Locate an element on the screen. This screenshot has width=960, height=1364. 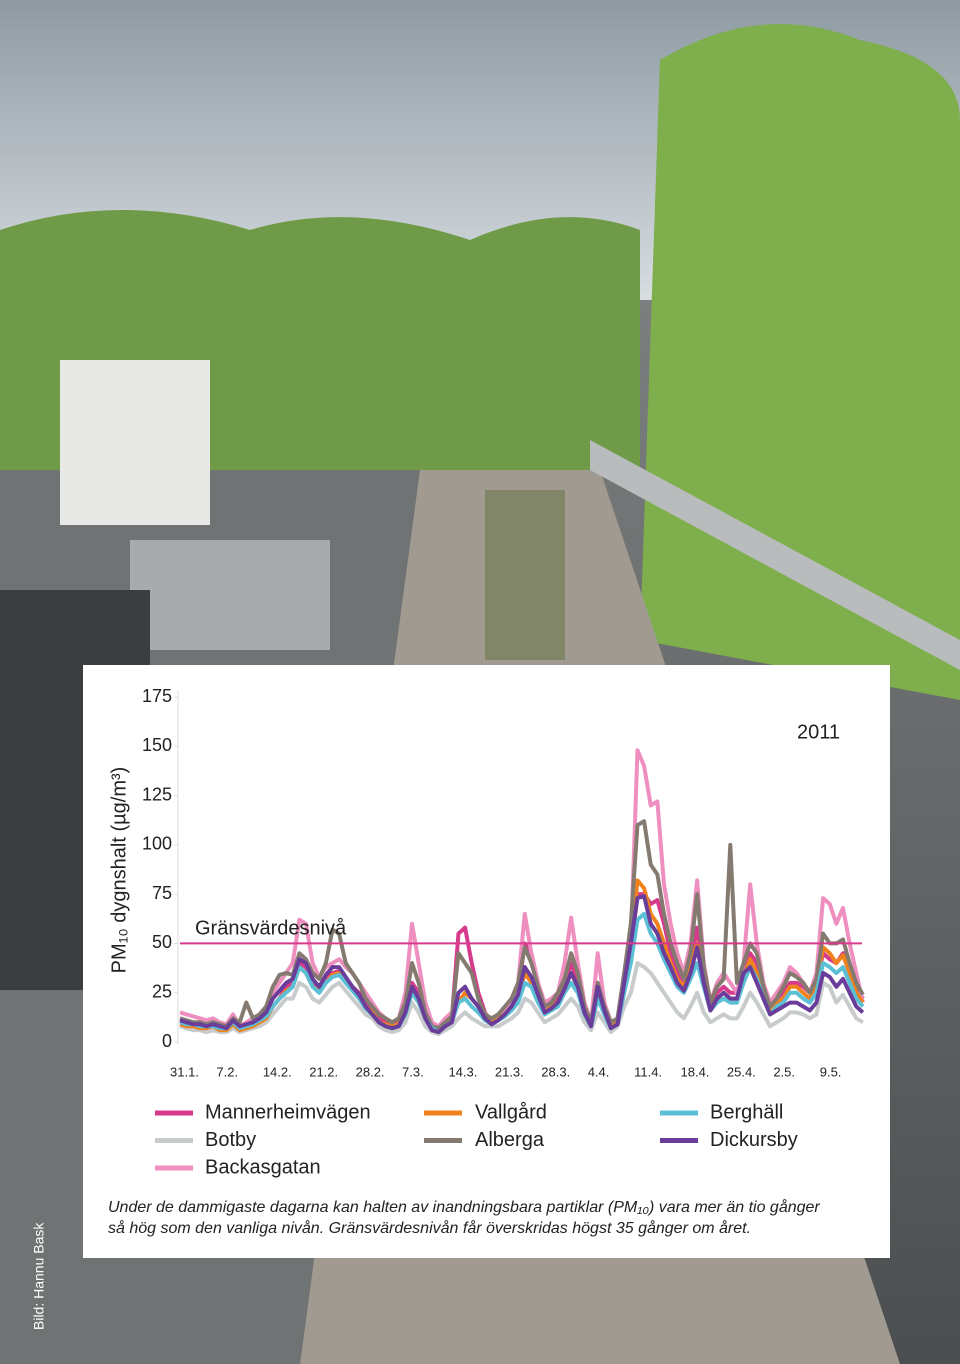
y-tick-label: 50 is located at coordinates (162, 942).